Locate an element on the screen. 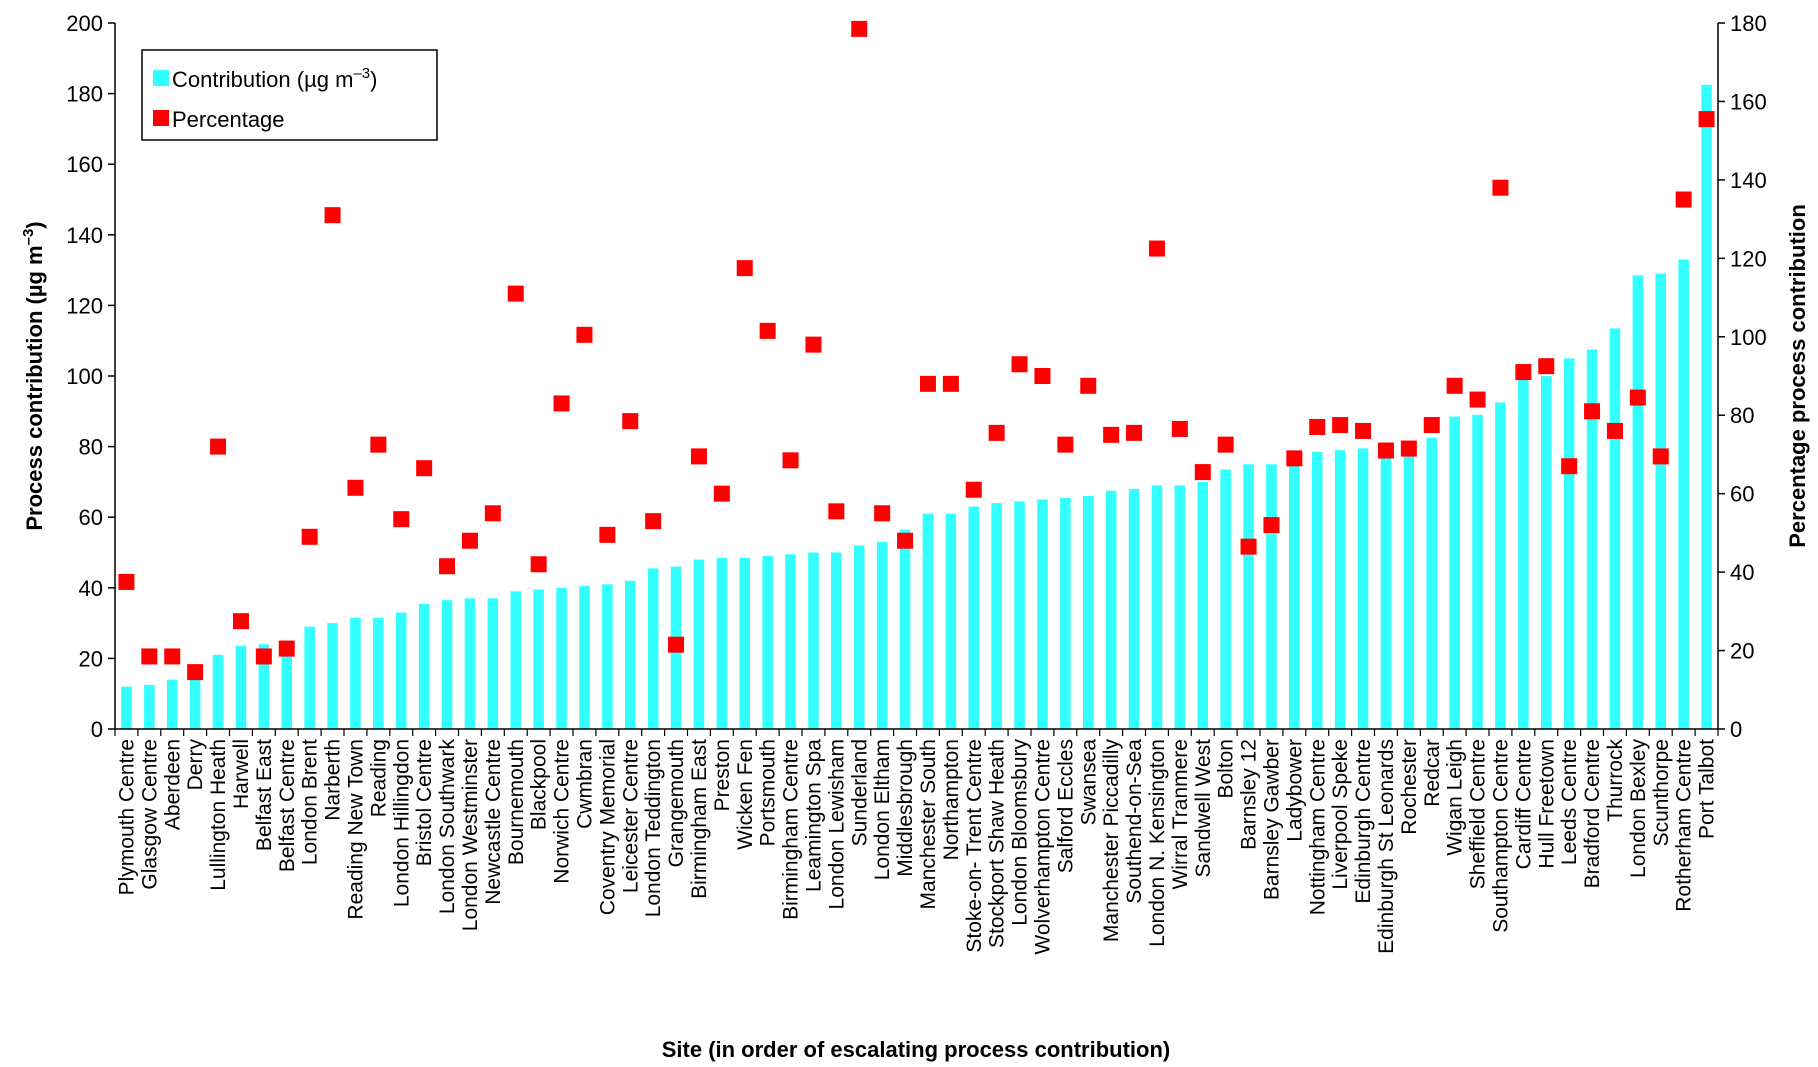  legend: Contribution (µg m–3) Percentage is located at coordinates (289, 95).